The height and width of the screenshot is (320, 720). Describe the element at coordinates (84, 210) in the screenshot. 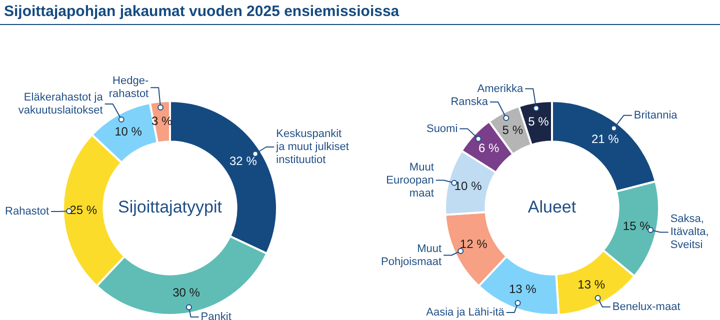

I see `data-label: 25 %` at that location.